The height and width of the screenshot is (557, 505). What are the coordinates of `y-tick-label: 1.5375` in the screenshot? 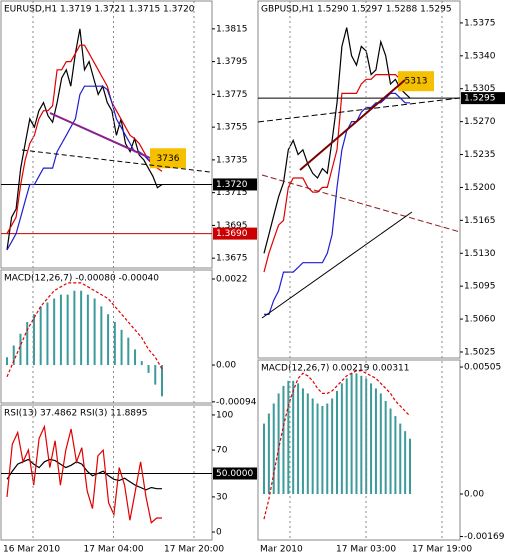 It's located at (480, 23).